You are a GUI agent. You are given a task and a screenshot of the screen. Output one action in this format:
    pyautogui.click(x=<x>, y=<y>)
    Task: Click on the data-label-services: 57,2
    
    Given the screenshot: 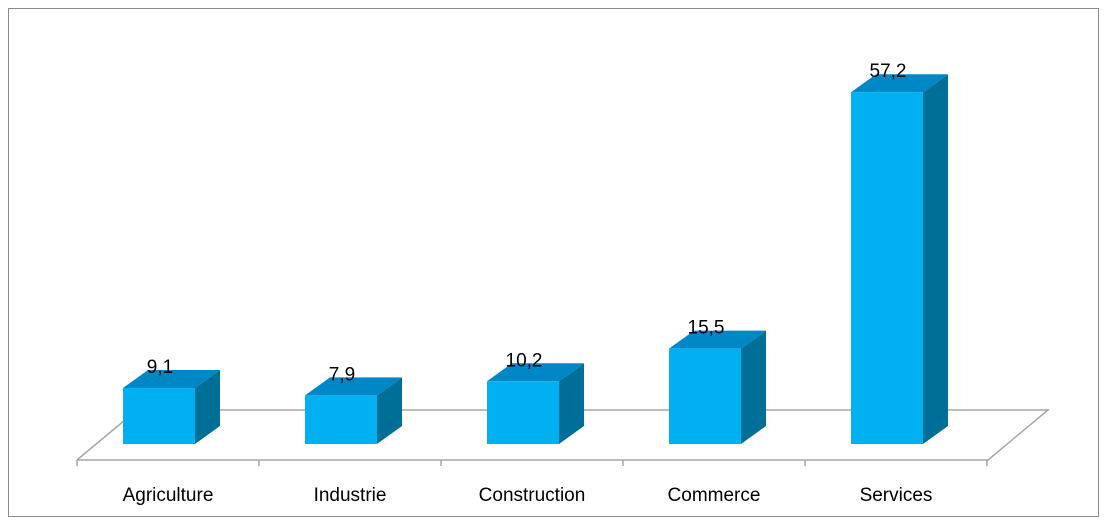 What is the action you would take?
    pyautogui.click(x=888, y=71)
    